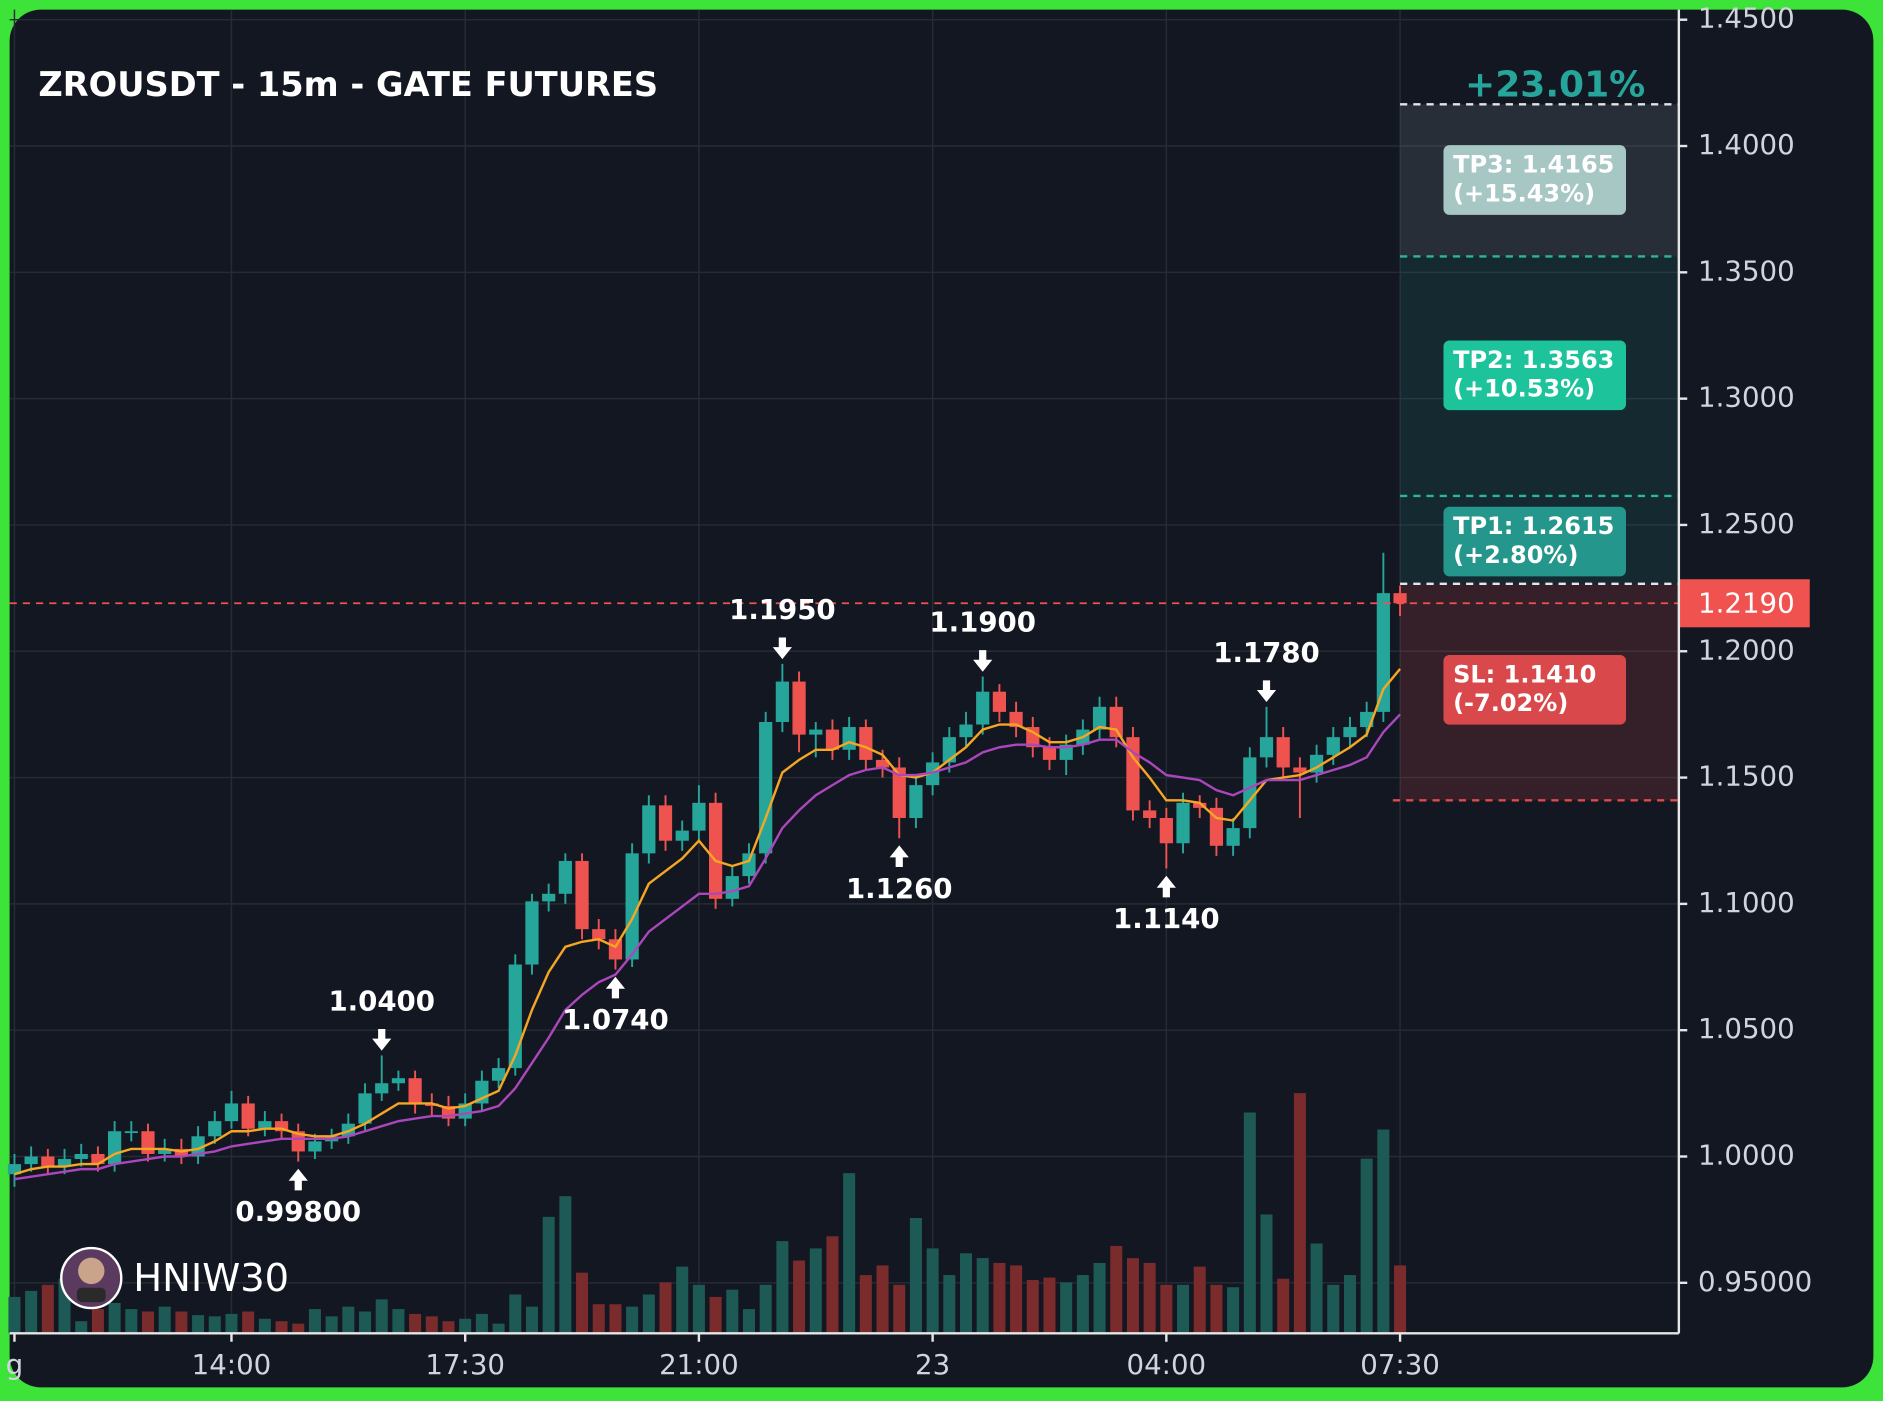 The image size is (1883, 1401). Describe the element at coordinates (348, 84) in the screenshot. I see `chart-title: ZROUSDT - 15m - GATE FUTURES` at that location.